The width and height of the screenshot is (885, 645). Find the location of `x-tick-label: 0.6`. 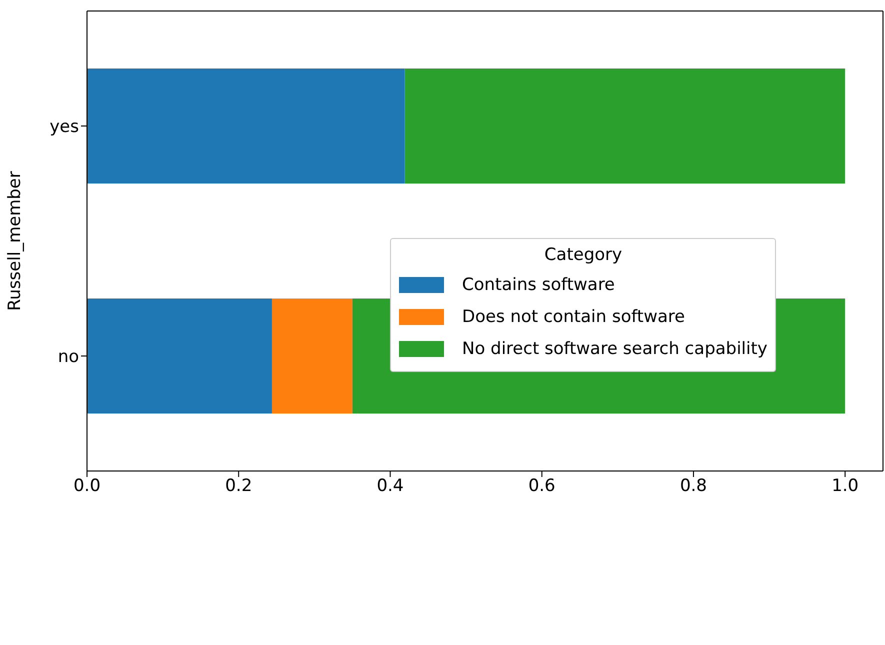

x-tick-label: 0.6 is located at coordinates (542, 486).